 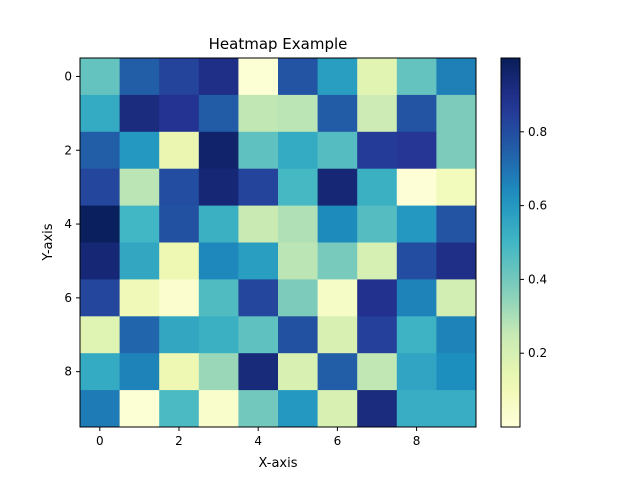 I want to click on colorbar-ticks: 0.2 0.4 0.6 0.8, so click(x=533, y=242).